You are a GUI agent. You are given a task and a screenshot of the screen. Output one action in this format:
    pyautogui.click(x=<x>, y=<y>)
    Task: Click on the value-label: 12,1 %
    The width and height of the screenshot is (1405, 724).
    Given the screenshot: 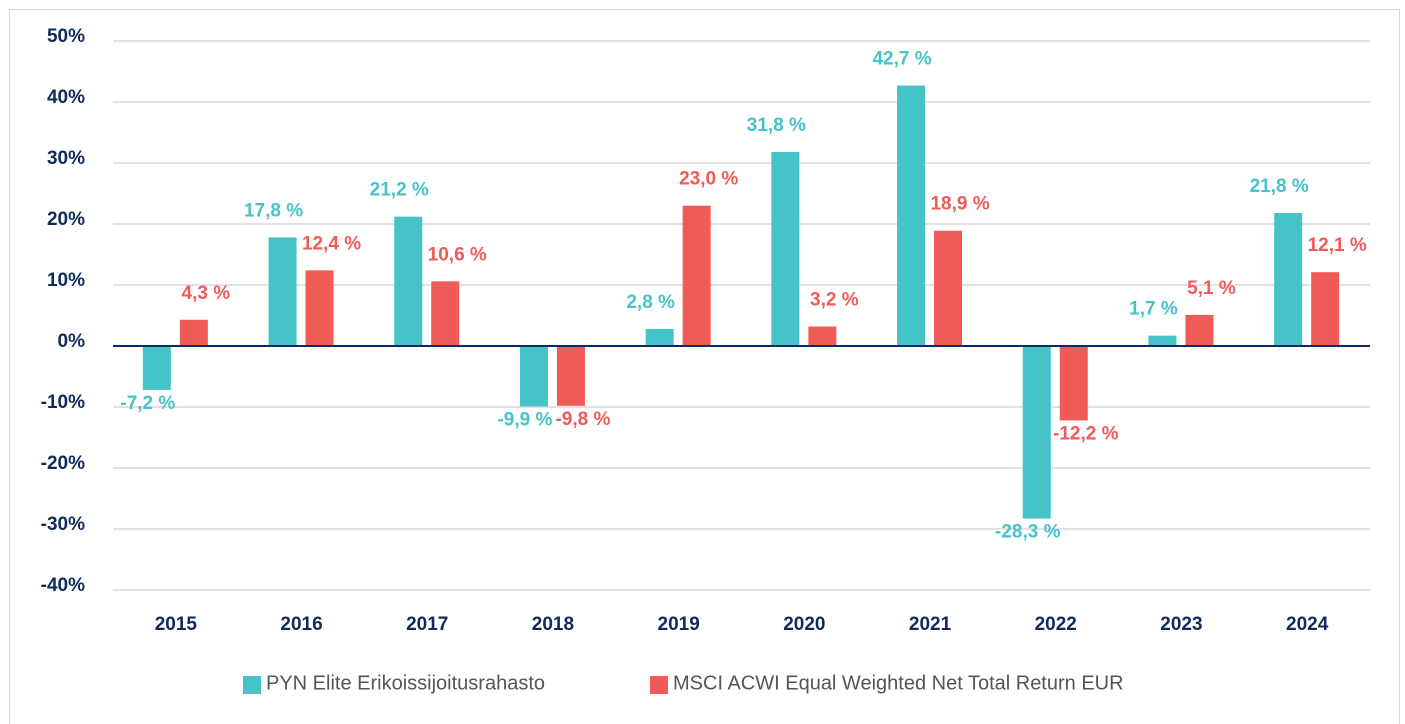 What is the action you would take?
    pyautogui.click(x=1337, y=245)
    